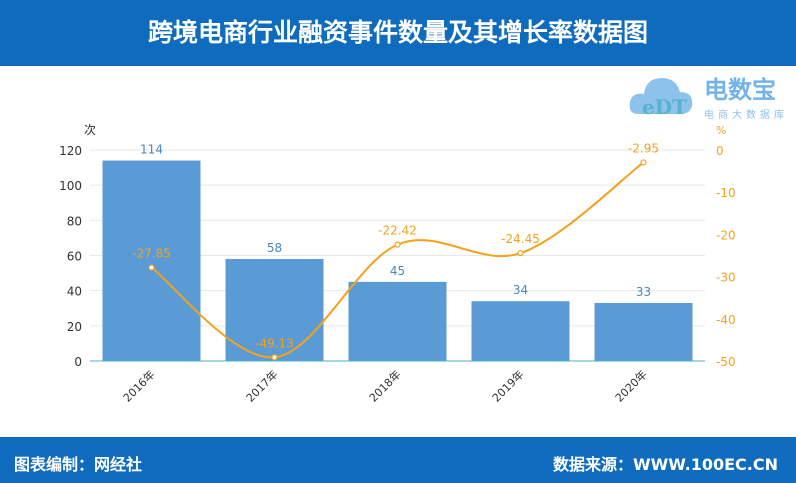 The width and height of the screenshot is (796, 483). What do you see at coordinates (643, 292) in the screenshot?
I see `bar-value-label: 33` at bounding box center [643, 292].